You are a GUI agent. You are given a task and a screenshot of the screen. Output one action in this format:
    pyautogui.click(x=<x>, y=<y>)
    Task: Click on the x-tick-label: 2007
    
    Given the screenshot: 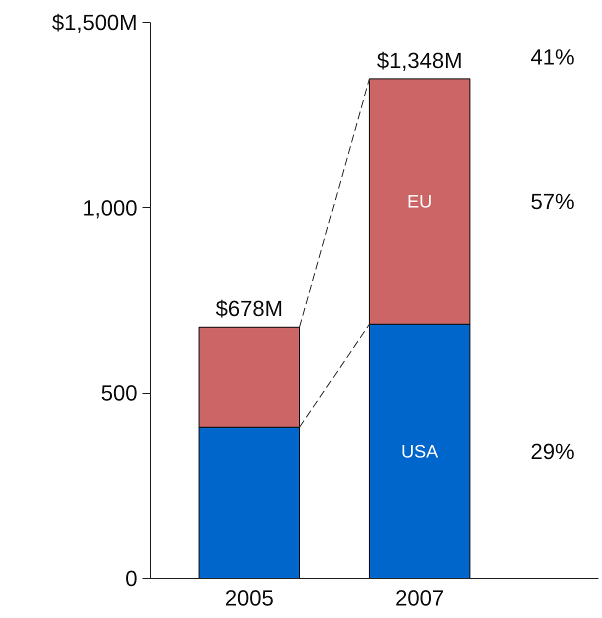 What is the action you would take?
    pyautogui.click(x=419, y=598)
    